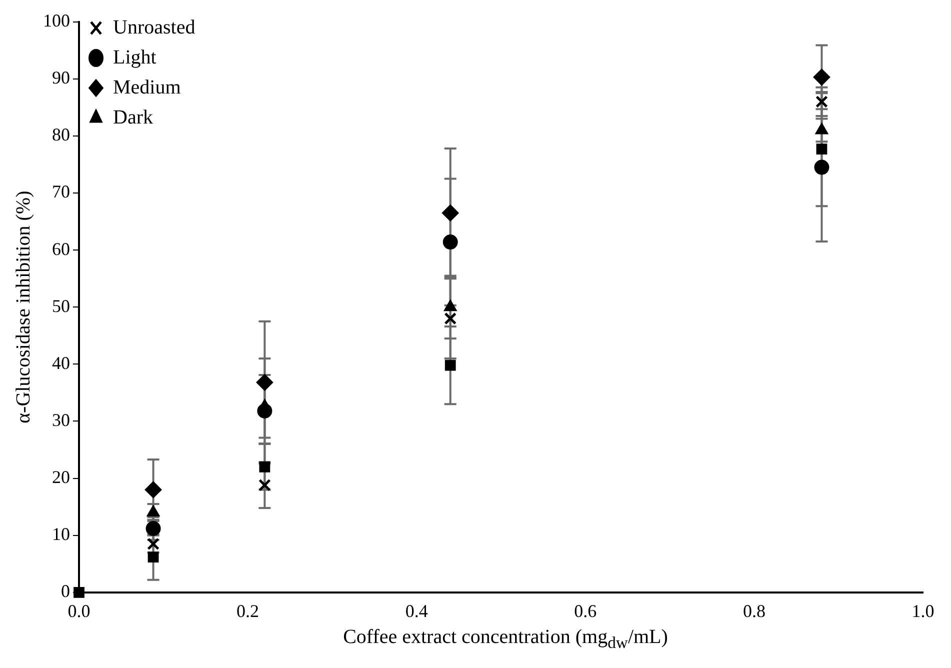 The height and width of the screenshot is (668, 951). What do you see at coordinates (61, 306) in the screenshot?
I see `y-tick-label: 50` at bounding box center [61, 306].